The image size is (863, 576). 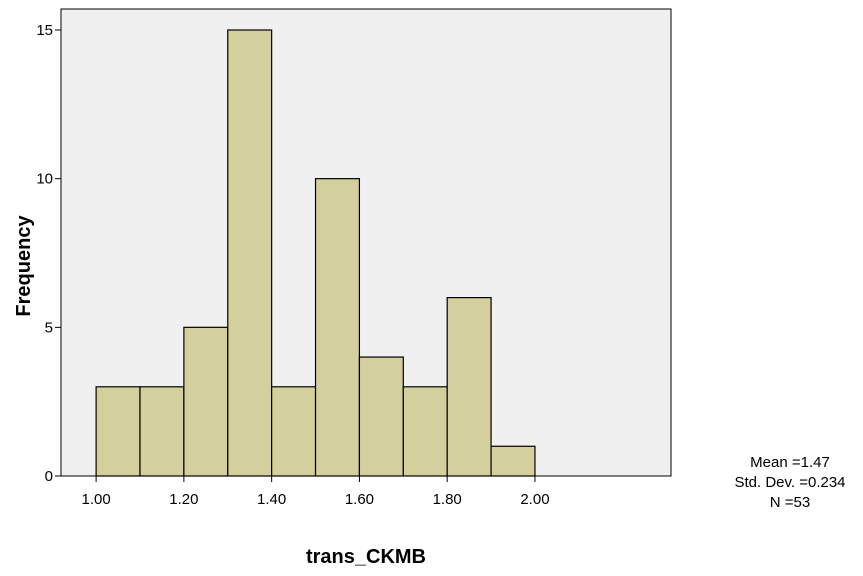 I want to click on x-axis-title: trans_CKMB, so click(x=366, y=557).